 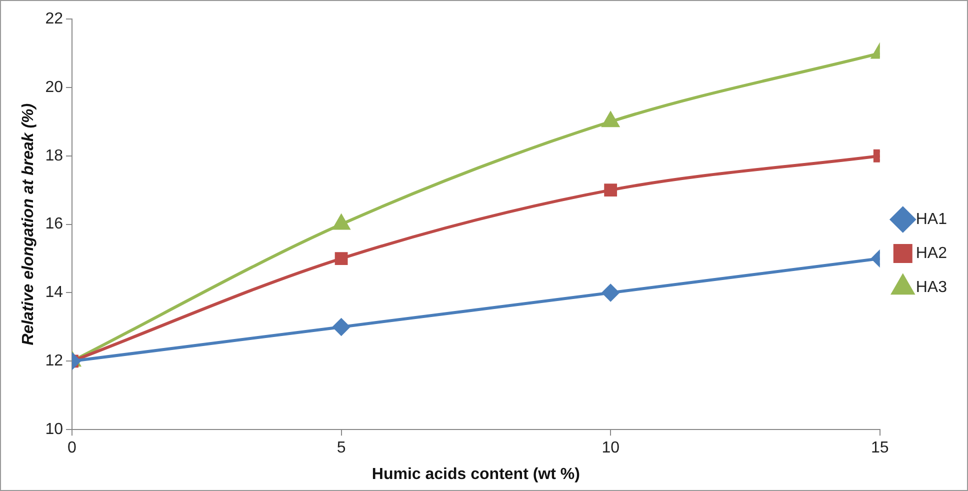 I want to click on x-tick-label: 15, so click(x=879, y=448).